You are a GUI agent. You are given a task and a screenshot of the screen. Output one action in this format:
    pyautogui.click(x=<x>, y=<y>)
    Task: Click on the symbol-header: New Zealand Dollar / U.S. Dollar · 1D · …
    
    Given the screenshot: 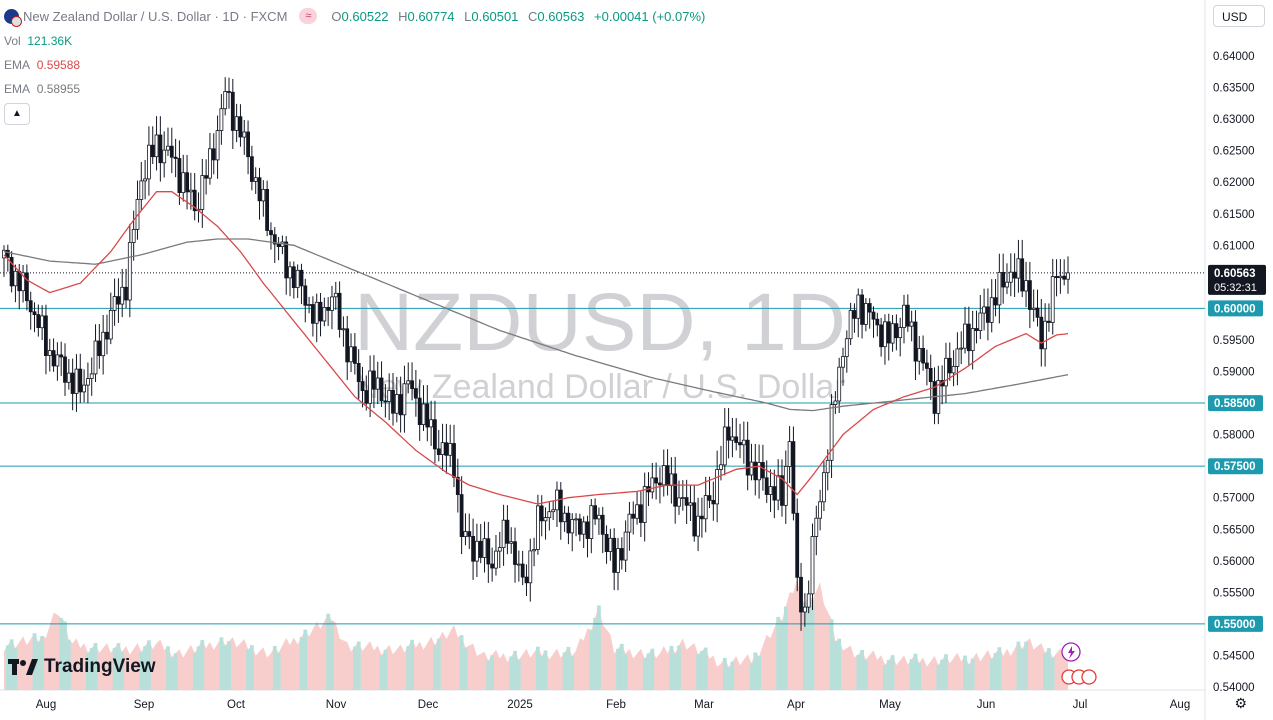 What is the action you would take?
    pyautogui.click(x=357, y=17)
    